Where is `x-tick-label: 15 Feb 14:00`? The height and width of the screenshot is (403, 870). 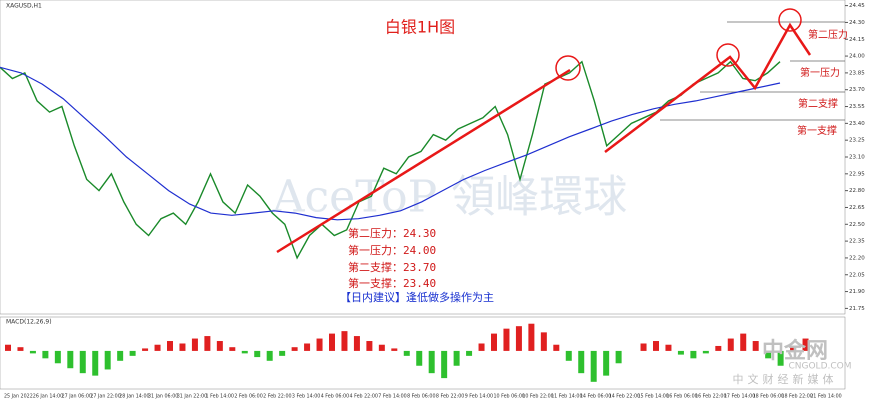 x-tick-label: 15 Feb 14:00 is located at coordinates (652, 397).